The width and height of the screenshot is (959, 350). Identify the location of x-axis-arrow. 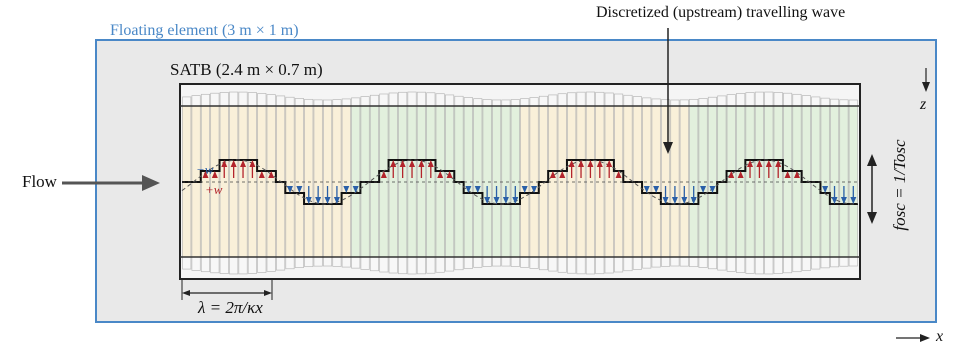
(913, 338).